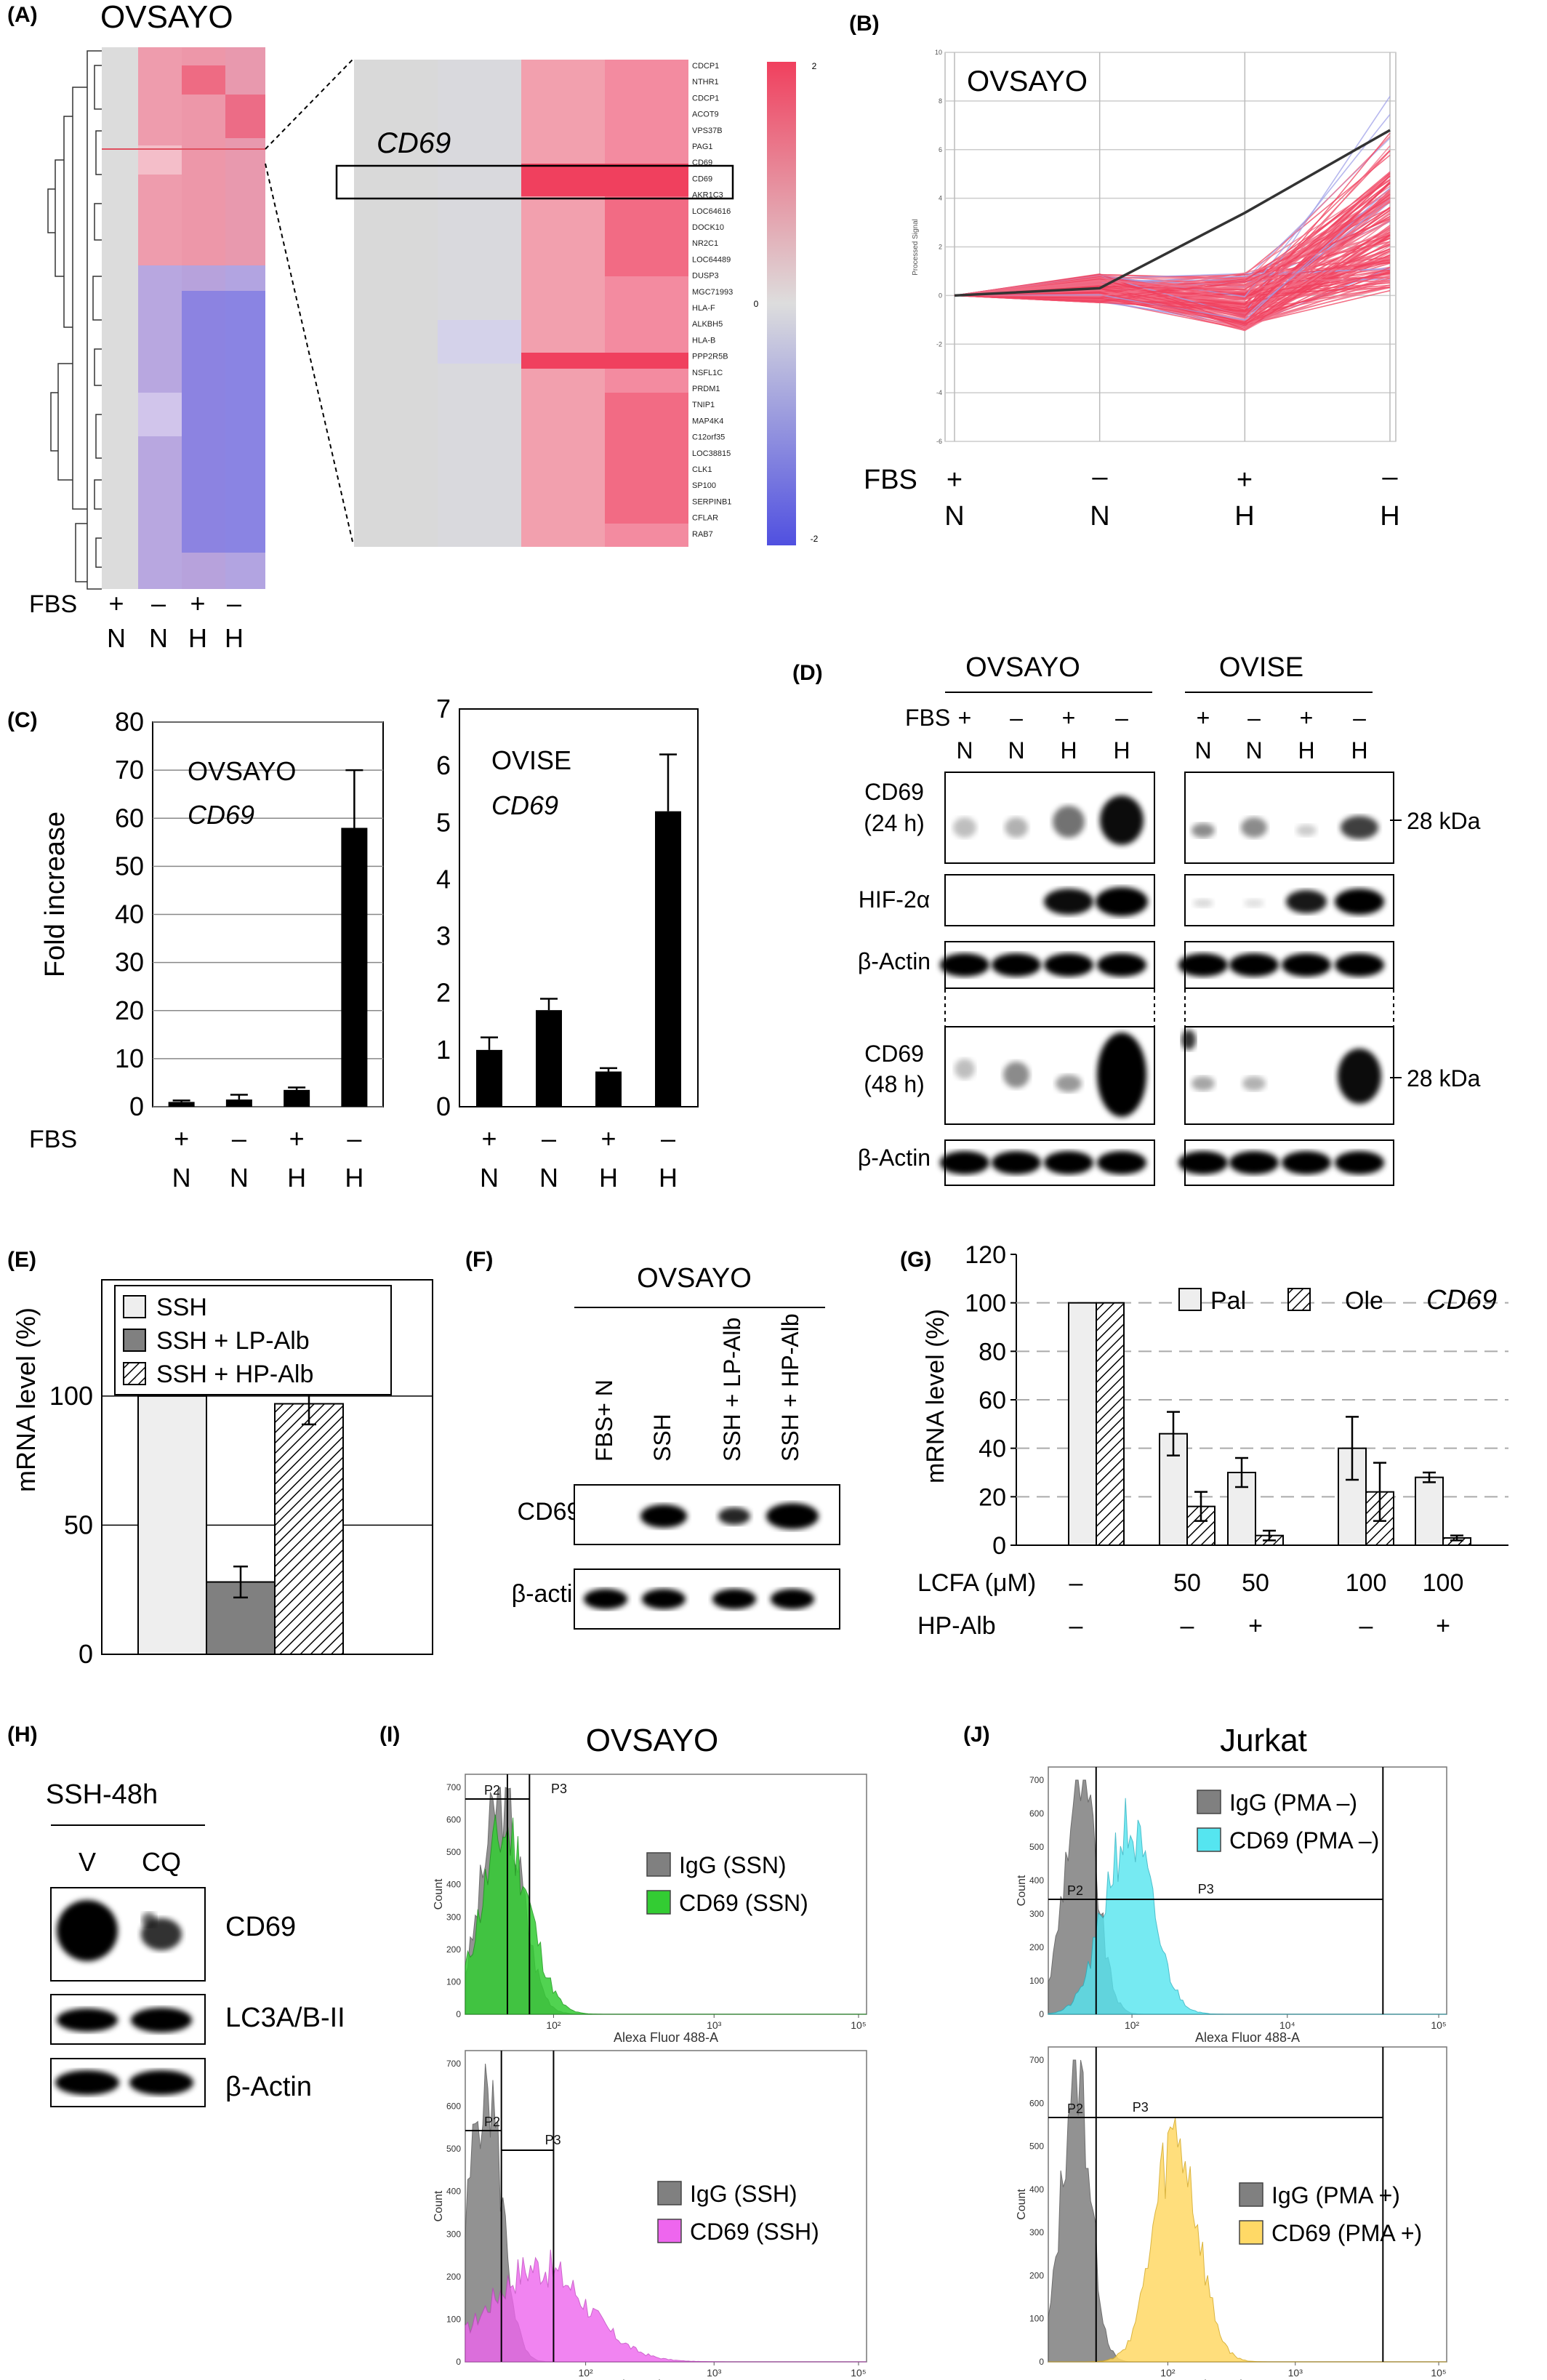 The image size is (1547, 2380). What do you see at coordinates (732, 1390) in the screenshot?
I see `svg-text: SSH + LP-Alb` at bounding box center [732, 1390].